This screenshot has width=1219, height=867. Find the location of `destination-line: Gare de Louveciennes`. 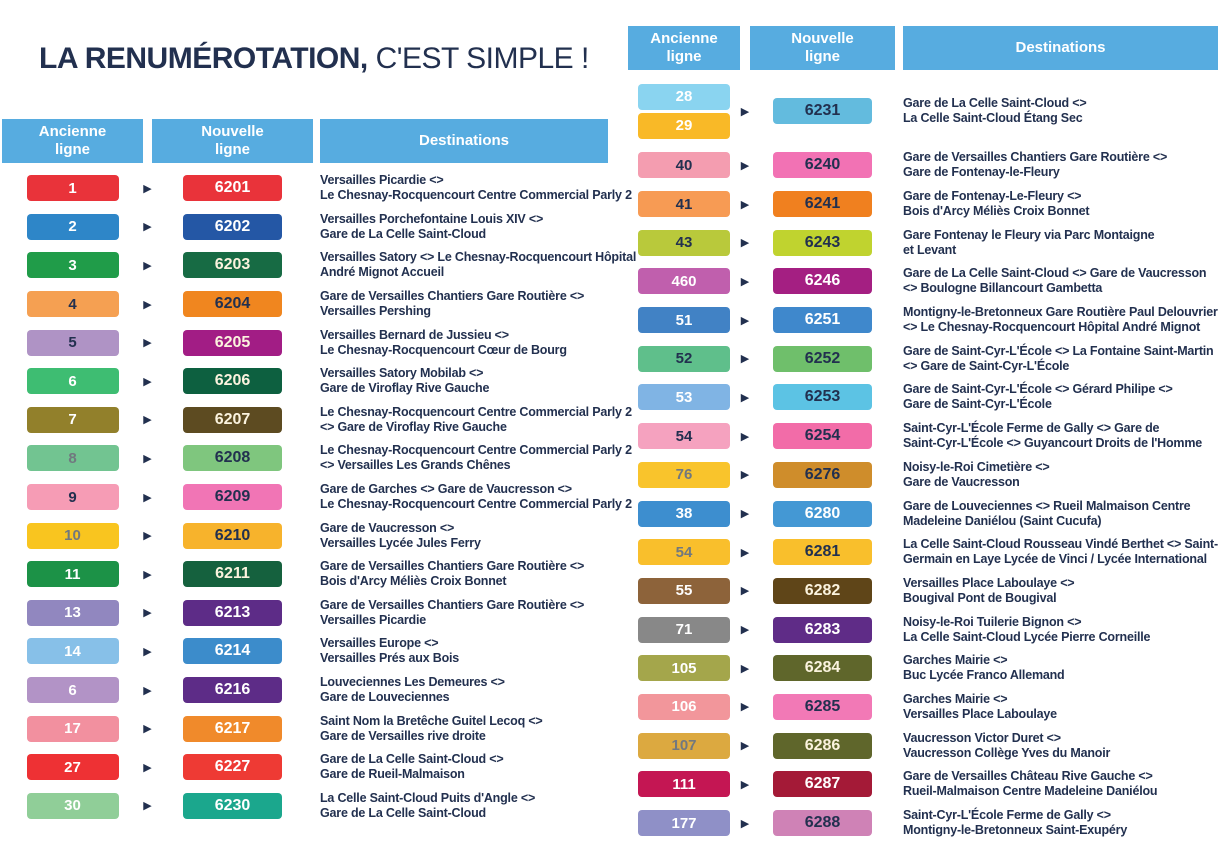

destination-line: Gare de Louveciennes is located at coordinates (385, 697).